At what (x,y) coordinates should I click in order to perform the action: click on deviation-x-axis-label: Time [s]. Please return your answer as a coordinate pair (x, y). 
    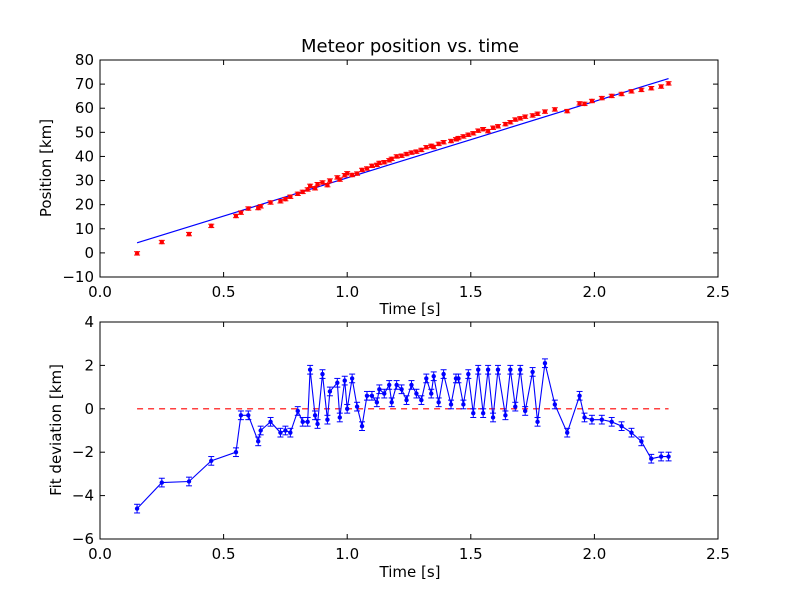
    Looking at the image, I should click on (410, 572).